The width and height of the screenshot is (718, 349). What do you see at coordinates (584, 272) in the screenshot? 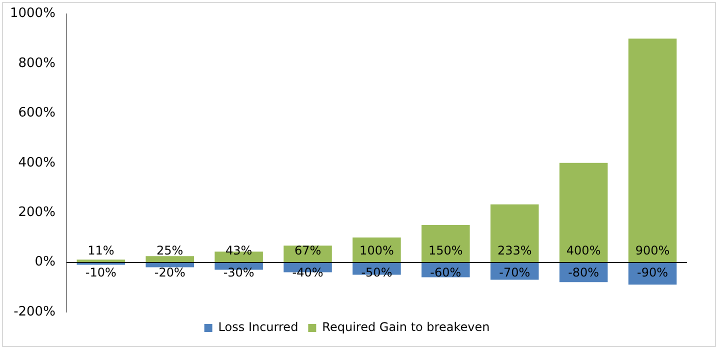
I see `data-label: -80%` at bounding box center [584, 272].